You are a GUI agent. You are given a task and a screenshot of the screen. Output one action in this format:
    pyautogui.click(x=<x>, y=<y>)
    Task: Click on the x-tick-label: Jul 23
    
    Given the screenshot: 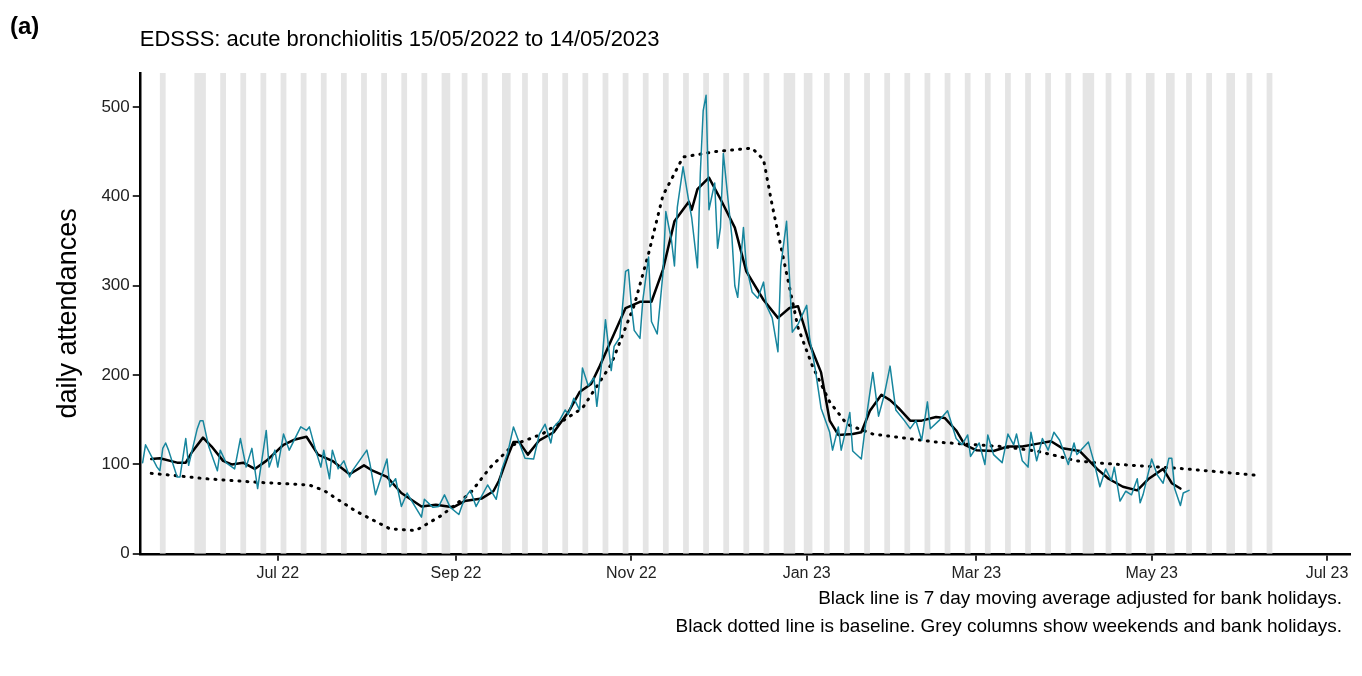 What is the action you would take?
    pyautogui.click(x=1327, y=572)
    